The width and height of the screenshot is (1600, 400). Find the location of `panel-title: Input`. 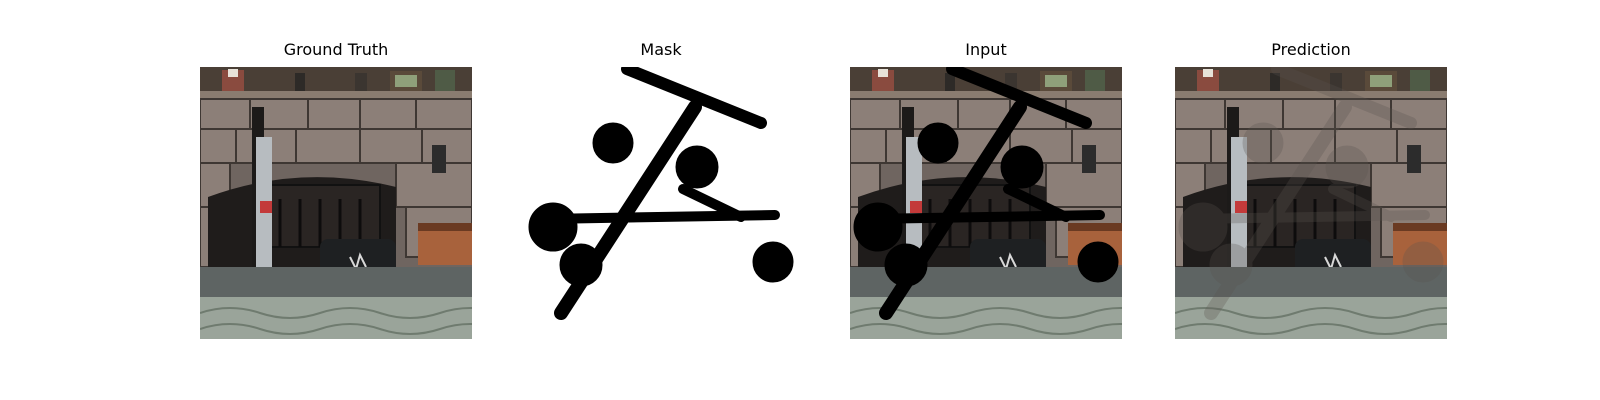

panel-title: Input is located at coordinates (986, 49).